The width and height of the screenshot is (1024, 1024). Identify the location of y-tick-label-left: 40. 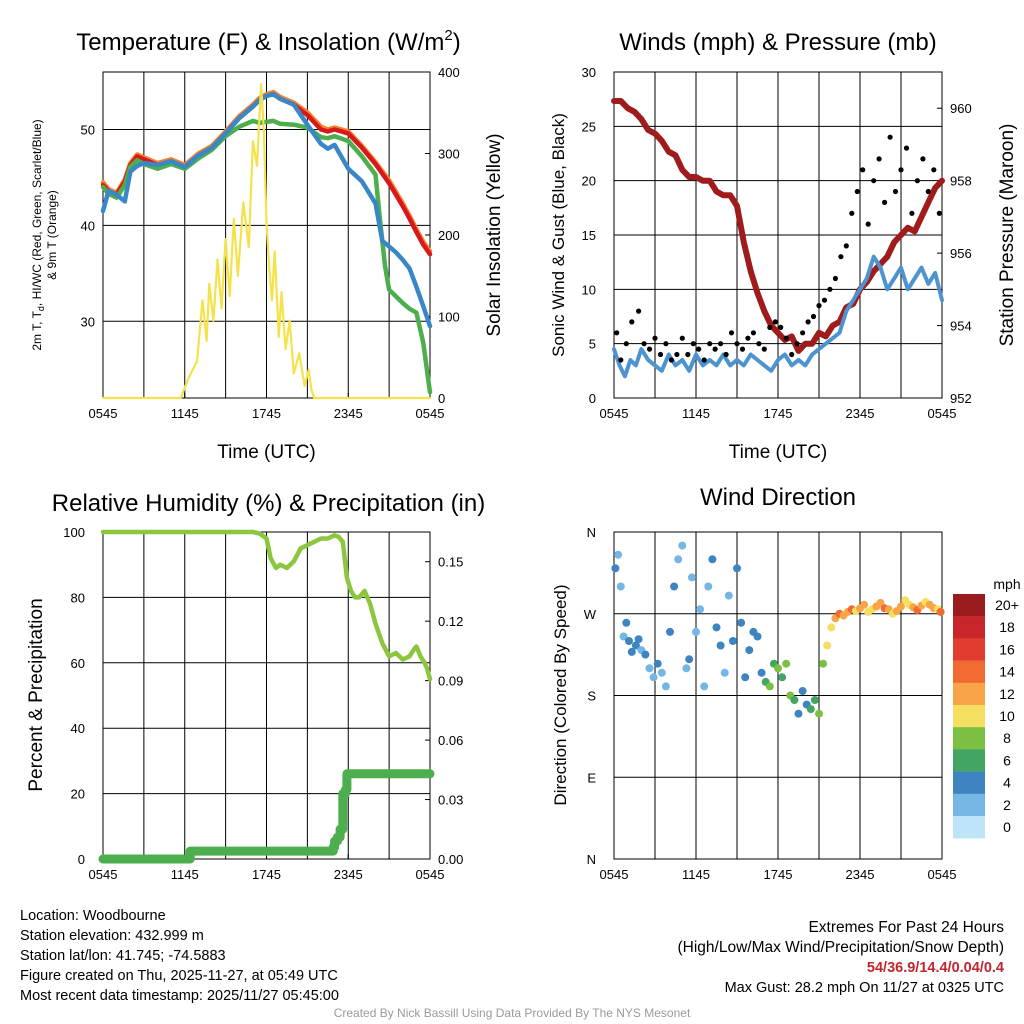
(88, 225).